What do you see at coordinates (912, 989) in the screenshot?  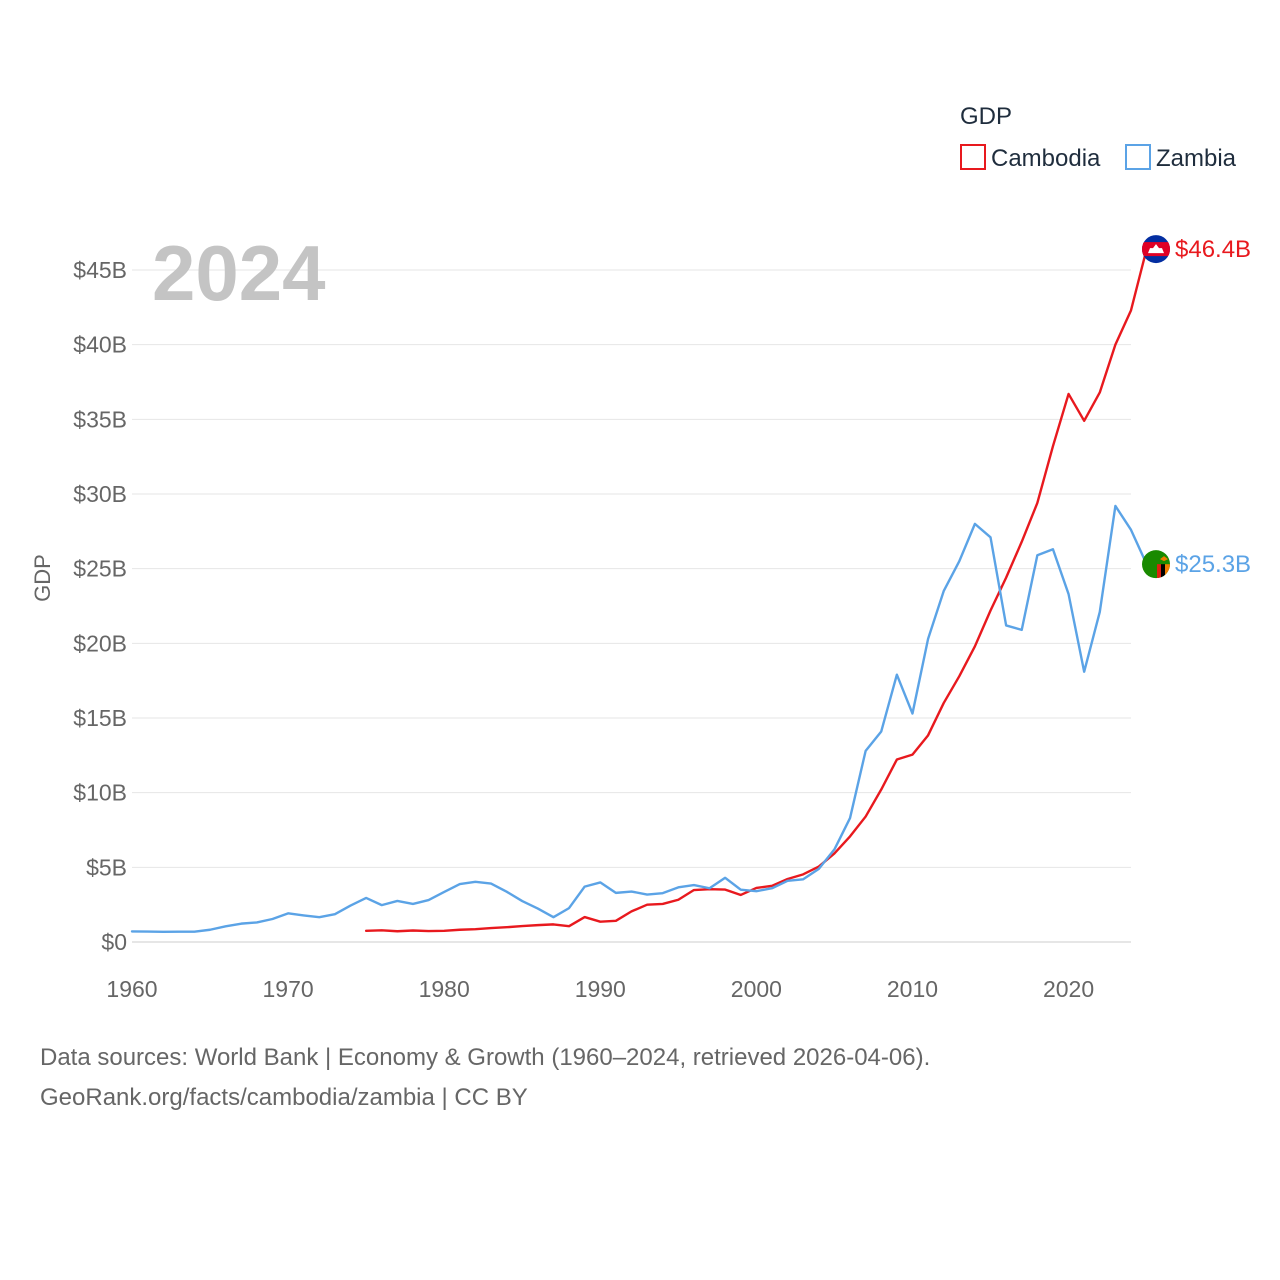 I see `x-tick-label: 2010` at bounding box center [912, 989].